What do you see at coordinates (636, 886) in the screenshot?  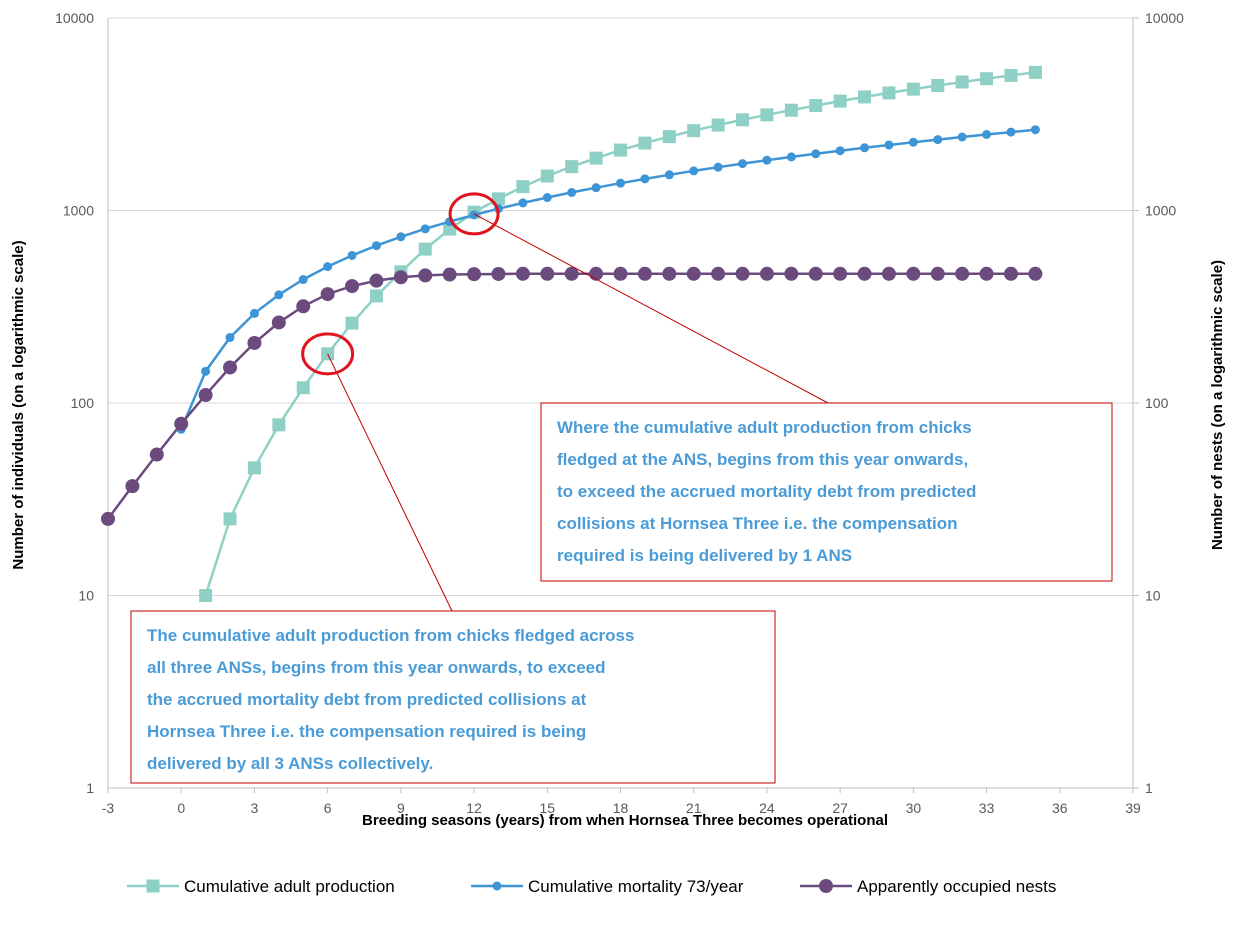 I see `legend-label: Cumulative mortality 73/year` at bounding box center [636, 886].